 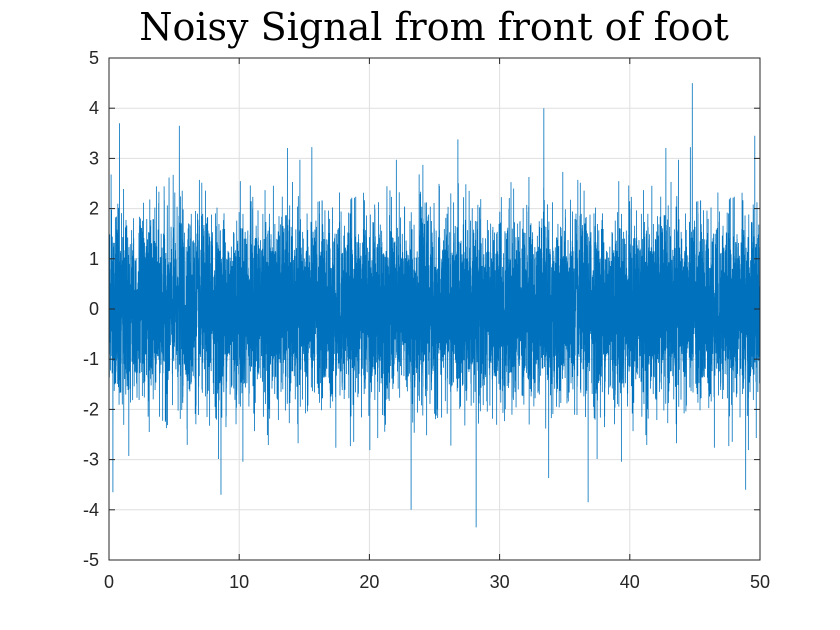 What do you see at coordinates (94, 309) in the screenshot?
I see `y-tick-label: 0` at bounding box center [94, 309].